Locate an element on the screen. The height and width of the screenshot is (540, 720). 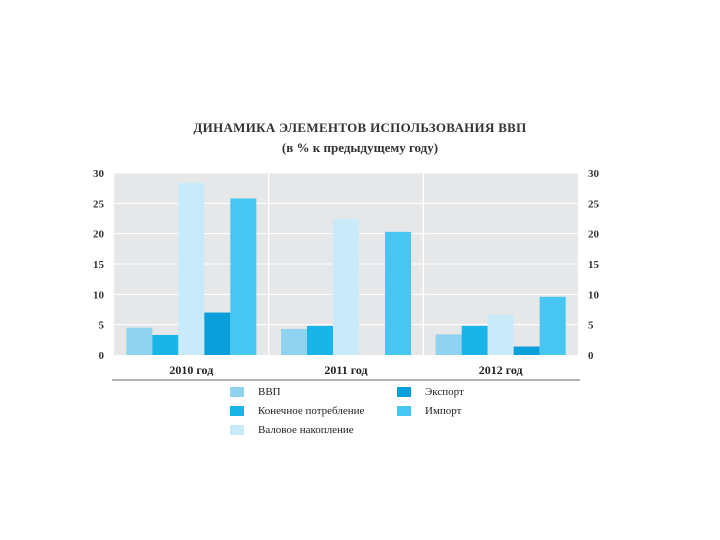
y-tick-label-right: 5 is located at coordinates (591, 326).